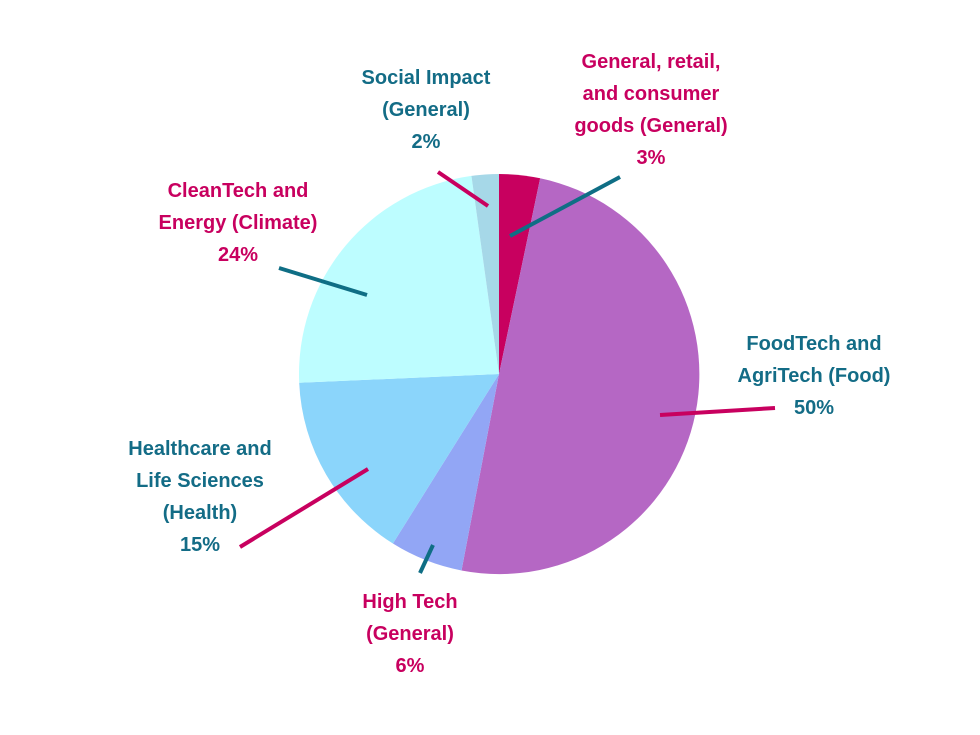 The width and height of the screenshot is (980, 735). Describe the element at coordinates (410, 634) in the screenshot. I see `label-high-tech: High Tech (General) 6%` at that location.